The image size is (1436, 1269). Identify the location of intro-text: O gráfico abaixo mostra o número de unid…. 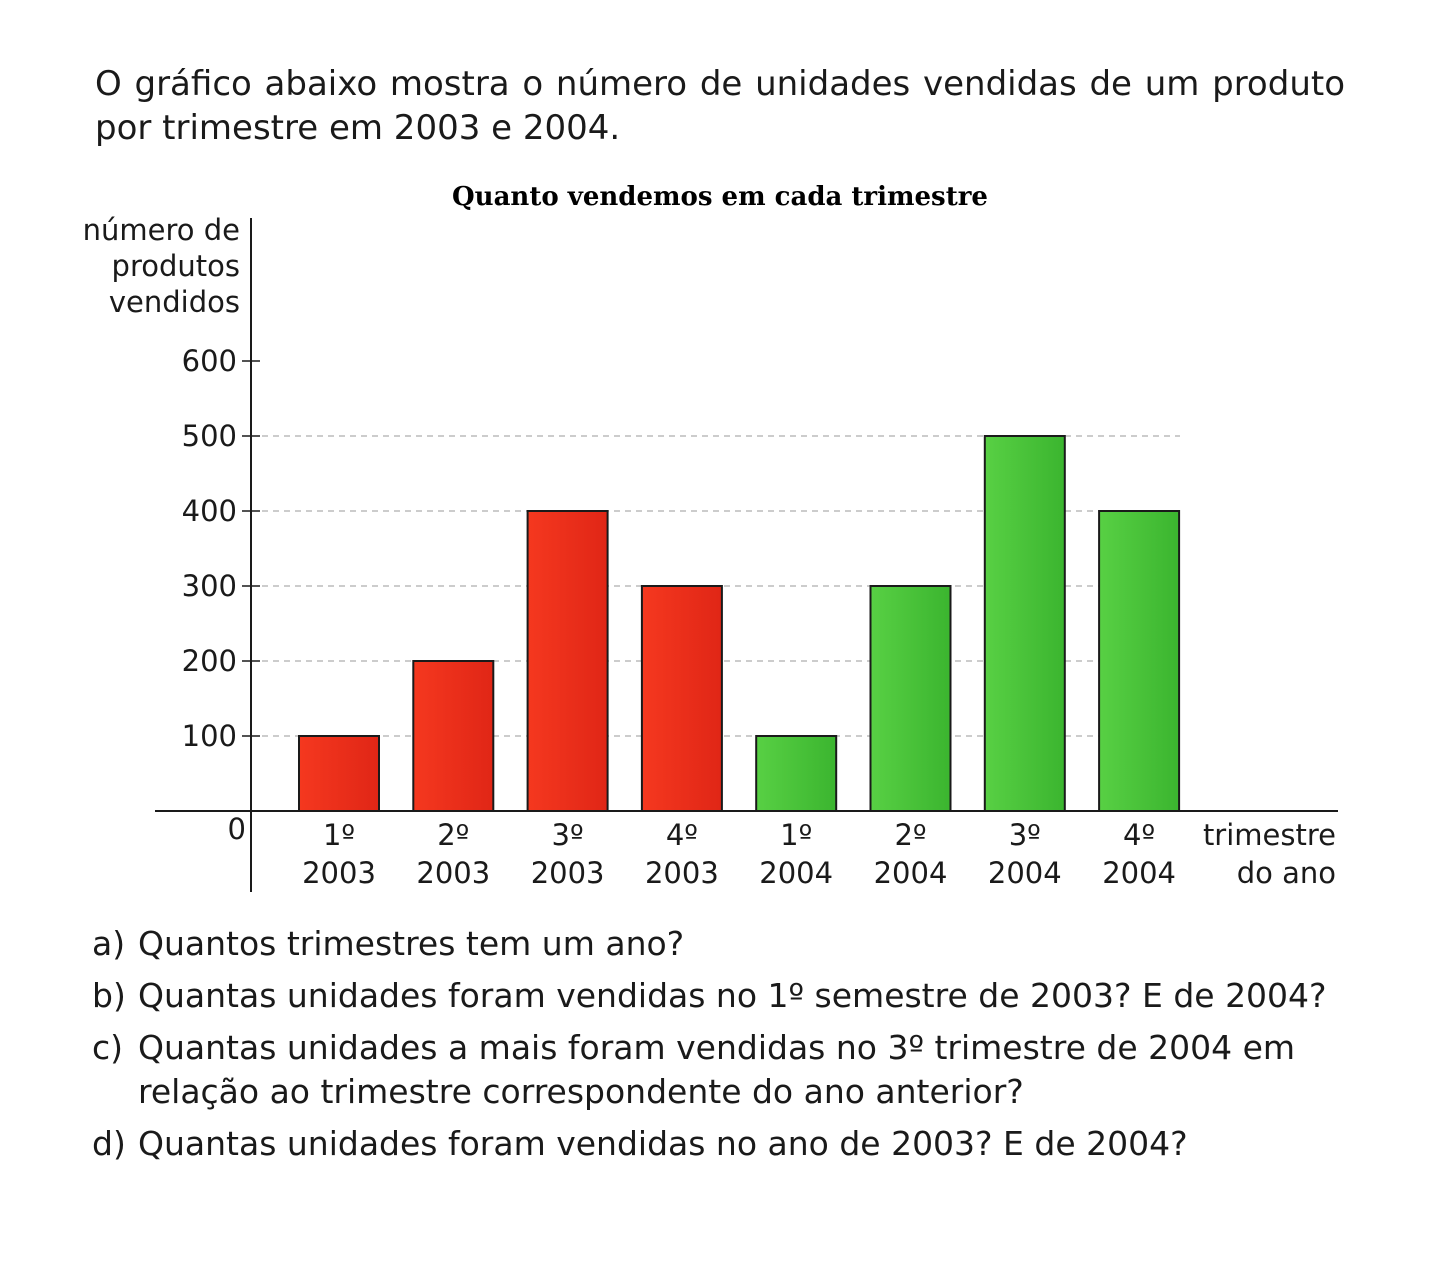
(720, 106).